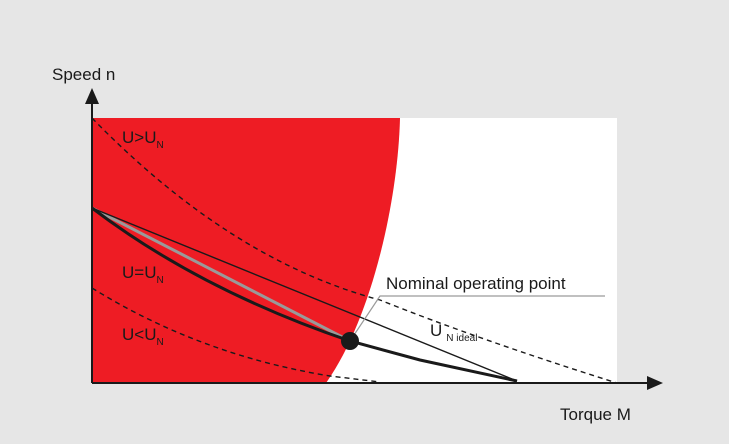 This screenshot has height=444, width=729. Describe the element at coordinates (476, 283) in the screenshot. I see `nominal-operating-point-label: Nominal operating point` at that location.